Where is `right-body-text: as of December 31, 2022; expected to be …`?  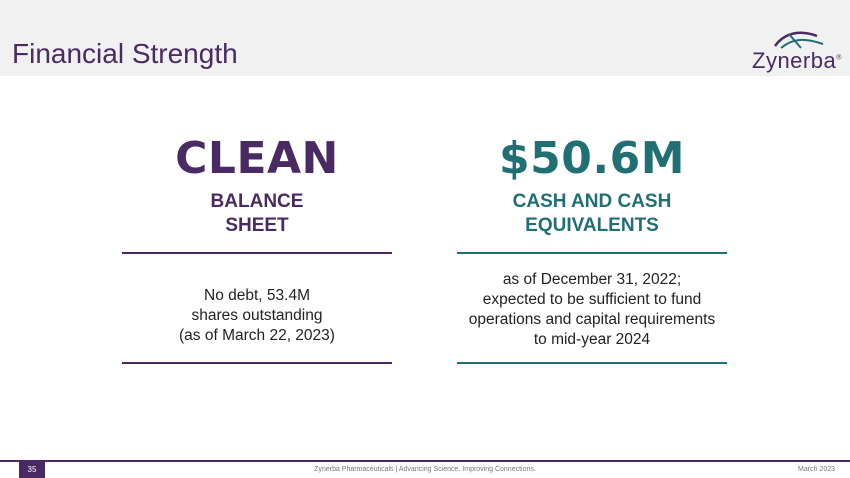
right-body-text: as of December 31, 2022; expected to be … is located at coordinates (592, 310).